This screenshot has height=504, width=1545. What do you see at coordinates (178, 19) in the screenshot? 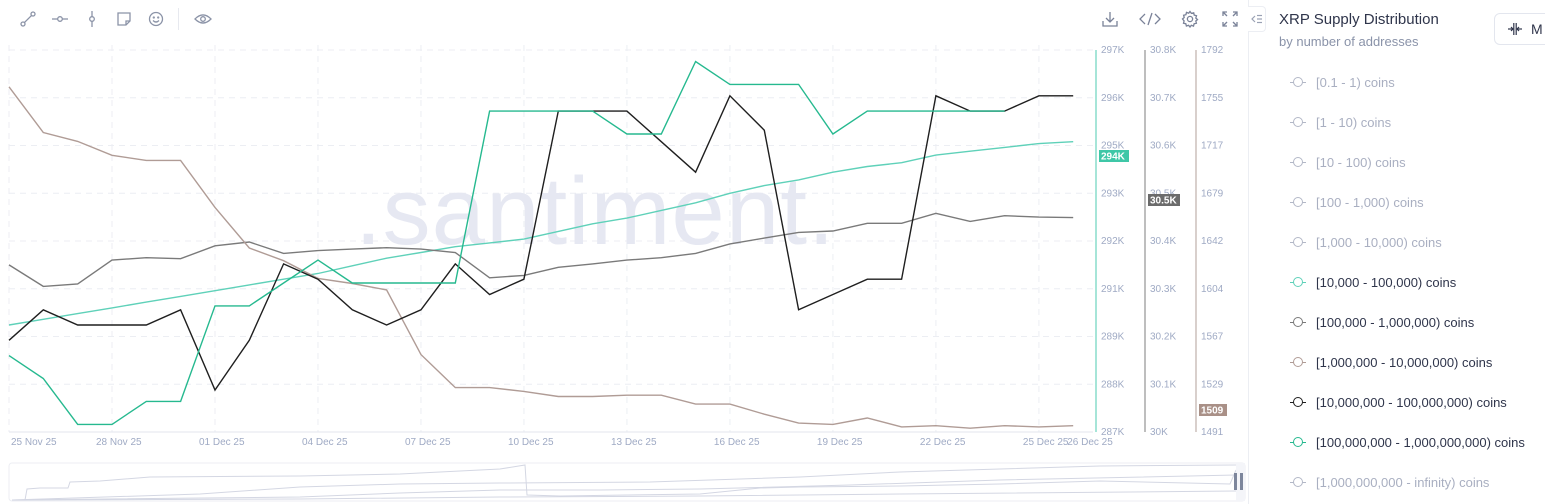
I see `toolbar-divider` at bounding box center [178, 19].